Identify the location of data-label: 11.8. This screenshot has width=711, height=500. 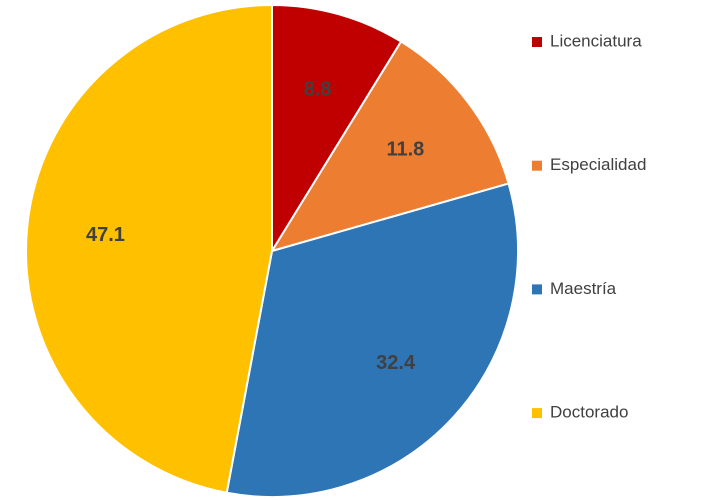
(405, 149).